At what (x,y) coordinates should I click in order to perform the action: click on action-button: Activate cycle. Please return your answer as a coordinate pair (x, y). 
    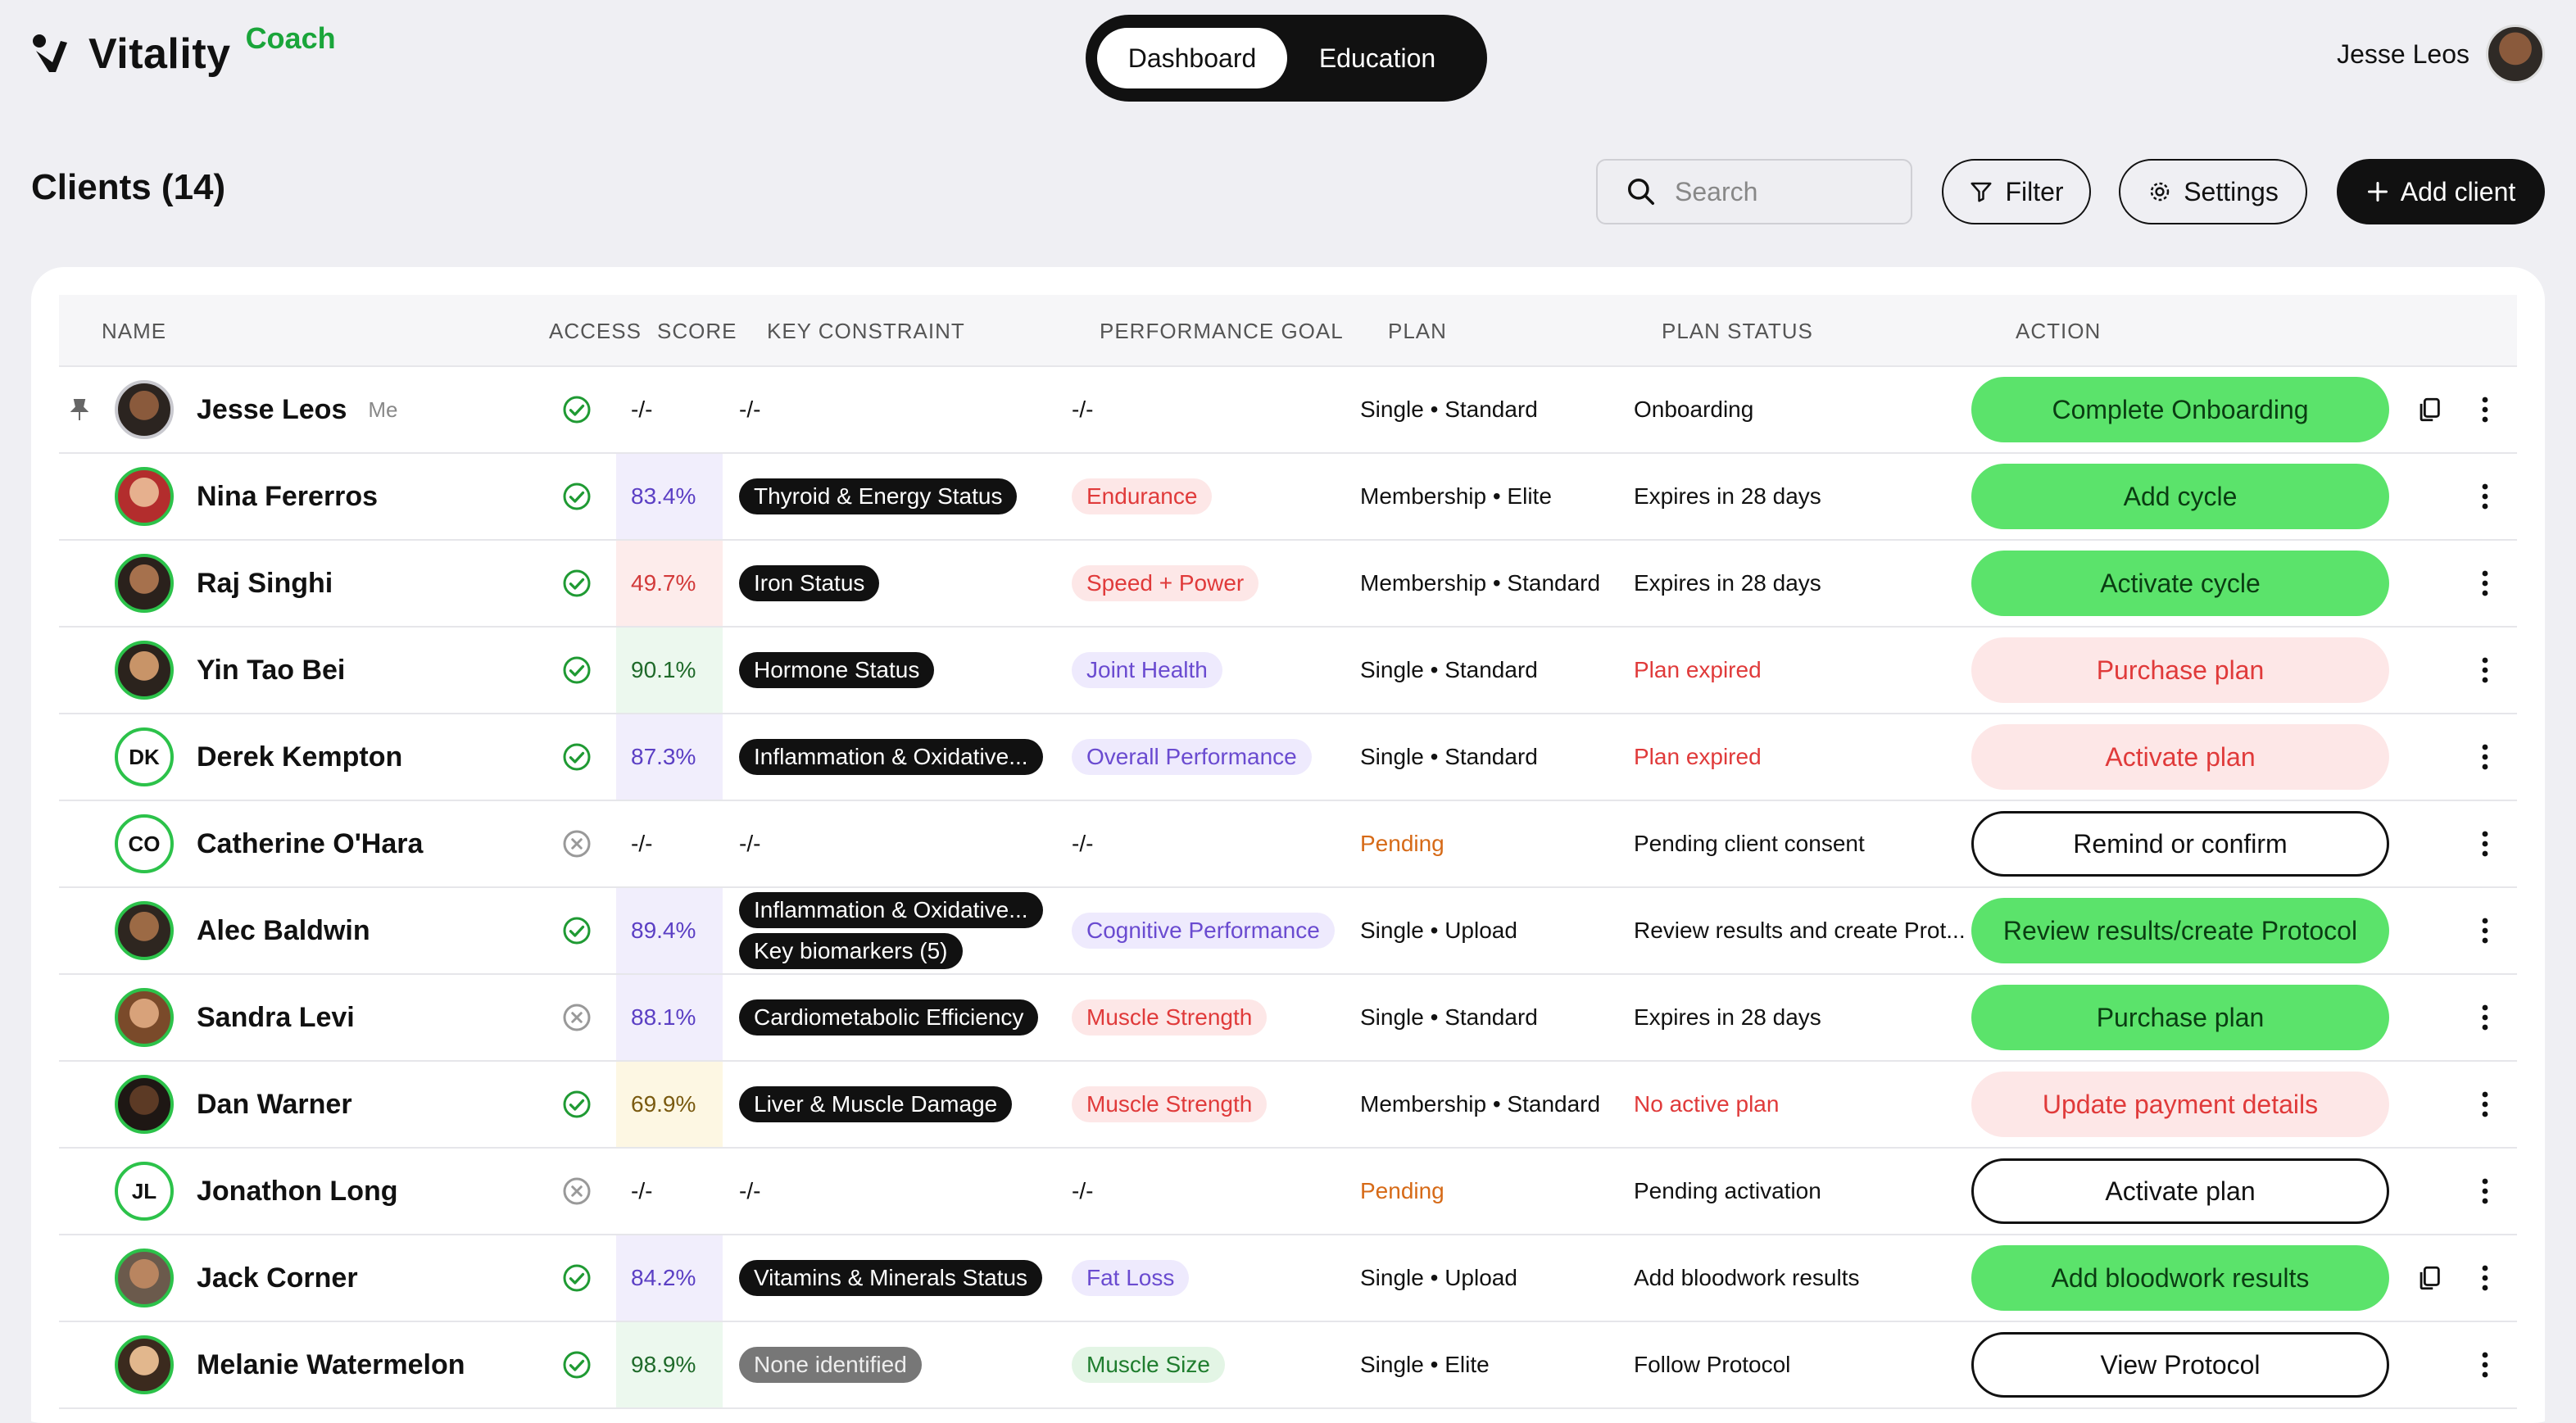
    Looking at the image, I should click on (2180, 584).